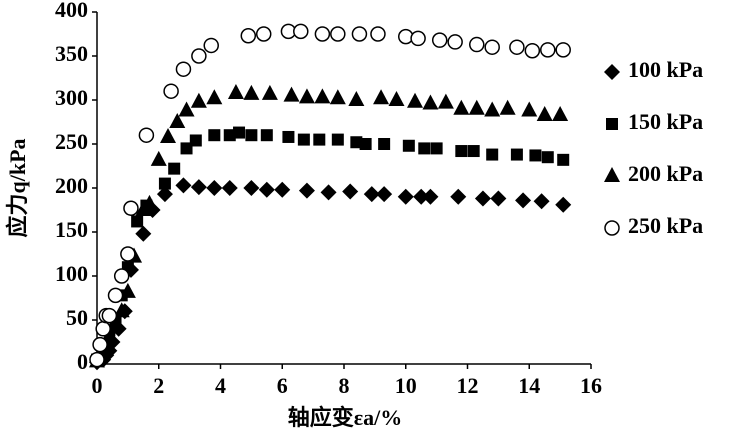 The height and width of the screenshot is (440, 730). What do you see at coordinates (282, 385) in the screenshot?
I see `x-tick-label: 6` at bounding box center [282, 385].